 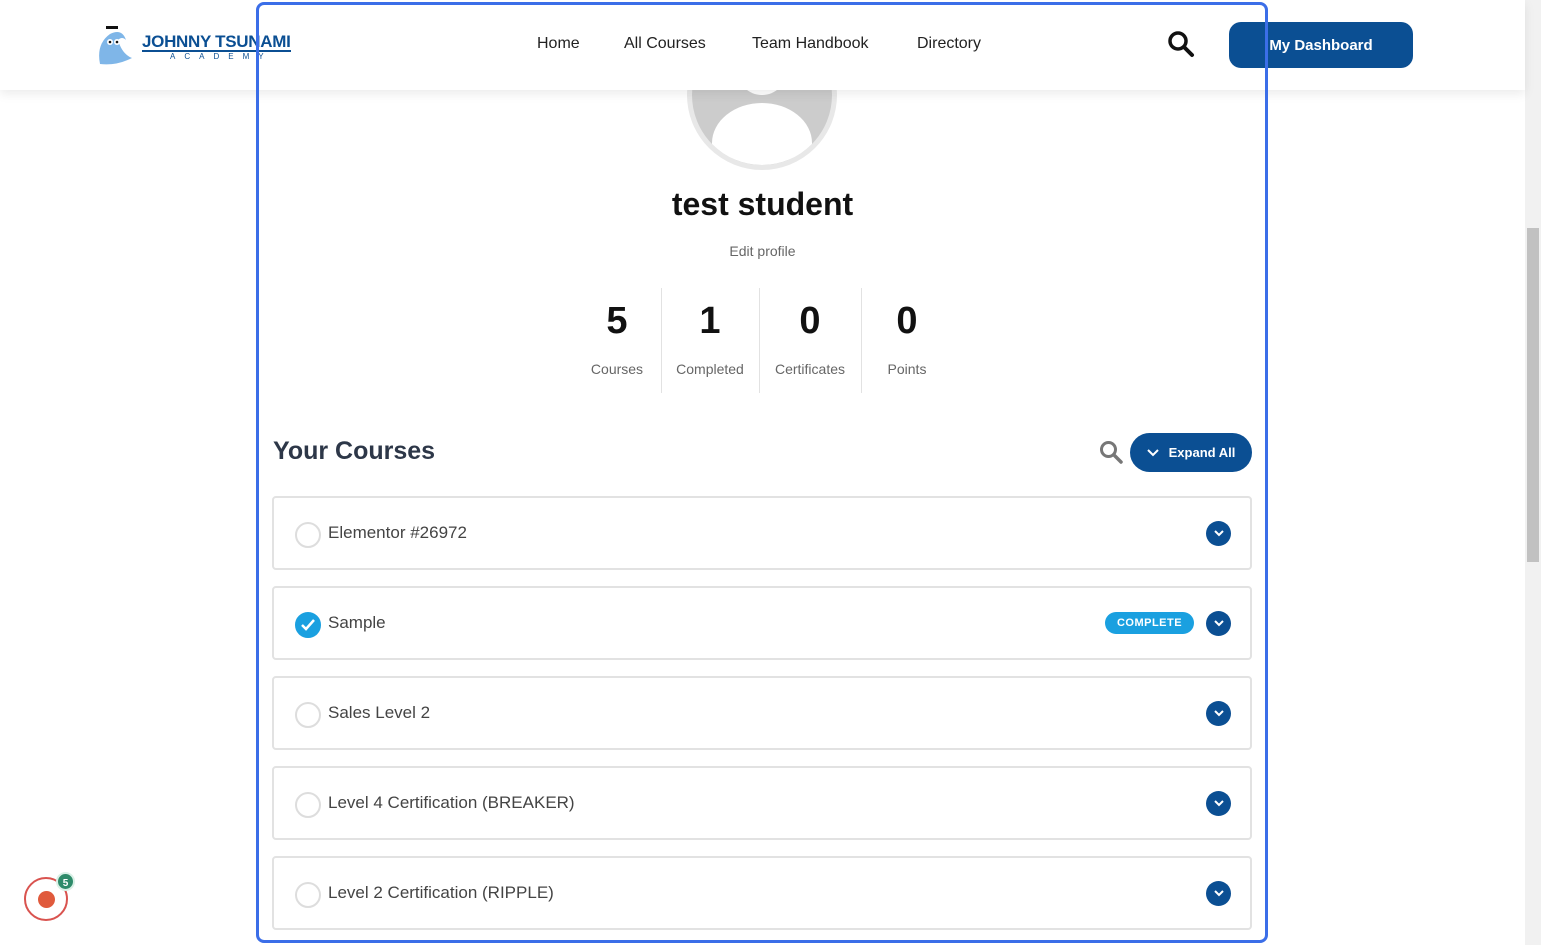 What do you see at coordinates (1533, 395) in the screenshot?
I see `scrollbar-thumb` at bounding box center [1533, 395].